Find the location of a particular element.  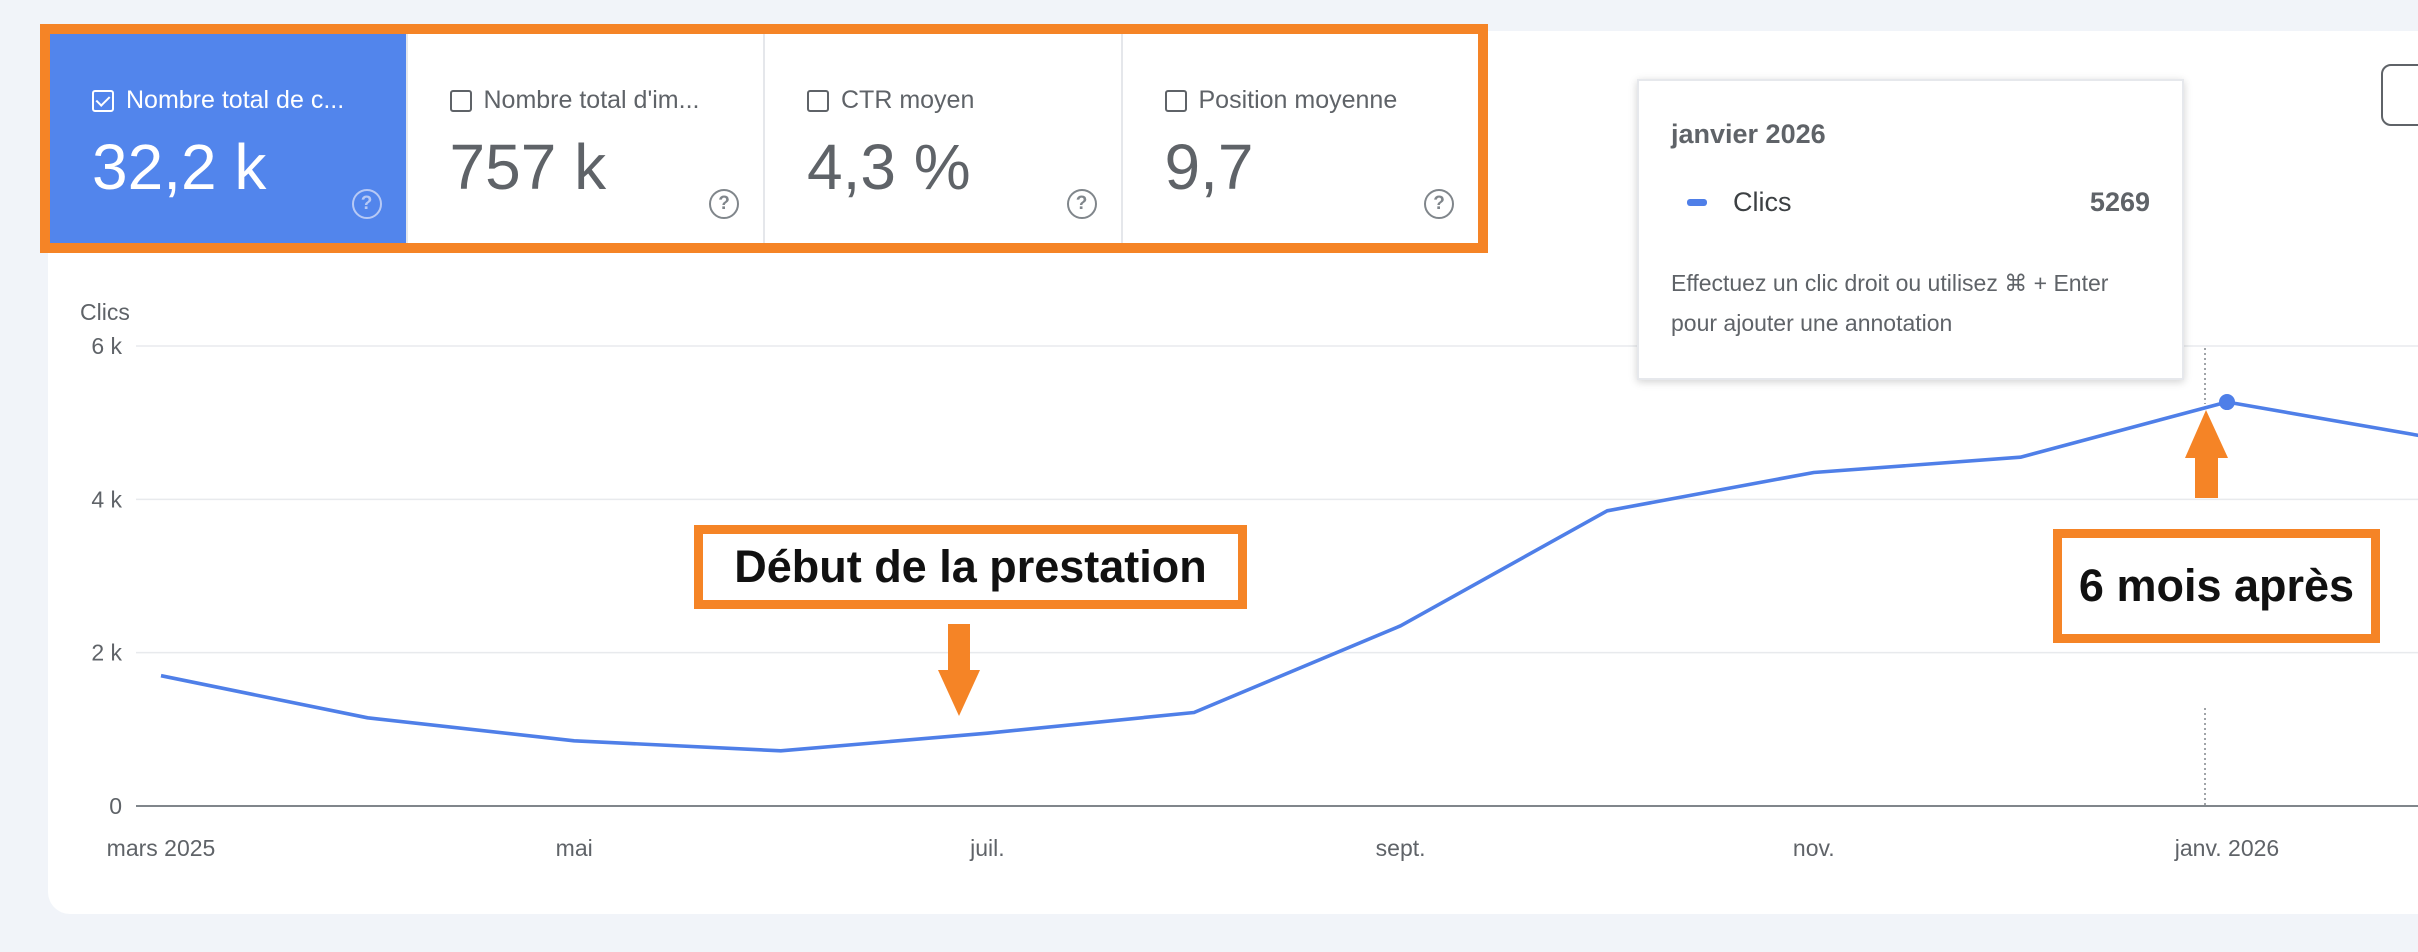

x-tick-label: nov. is located at coordinates (1814, 848).